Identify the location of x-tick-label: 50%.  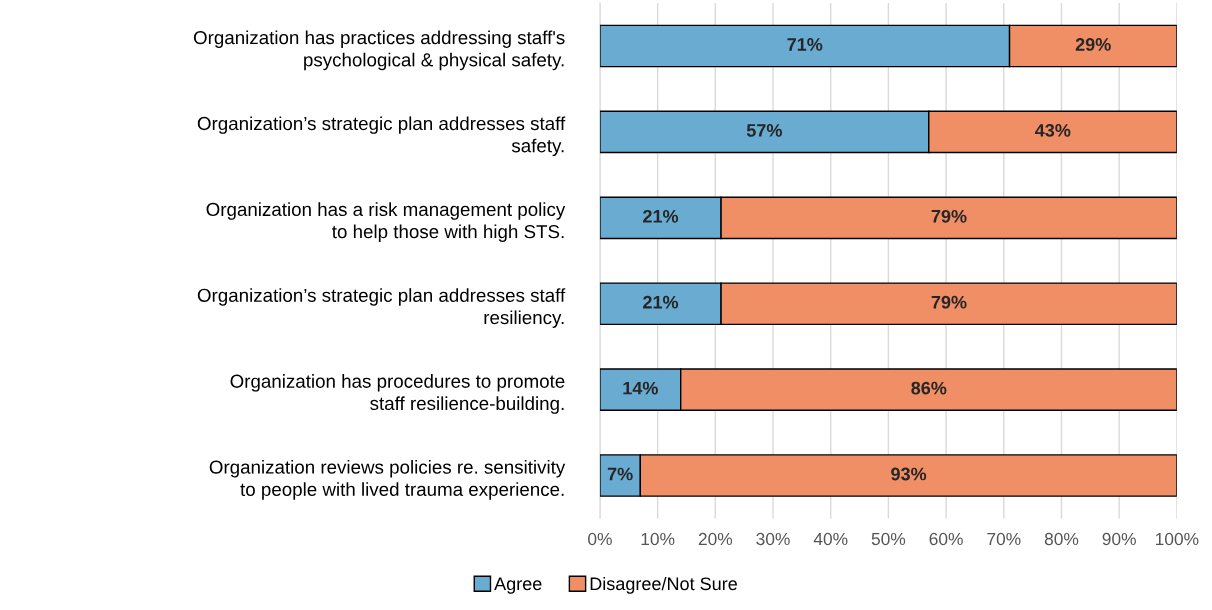
(888, 539).